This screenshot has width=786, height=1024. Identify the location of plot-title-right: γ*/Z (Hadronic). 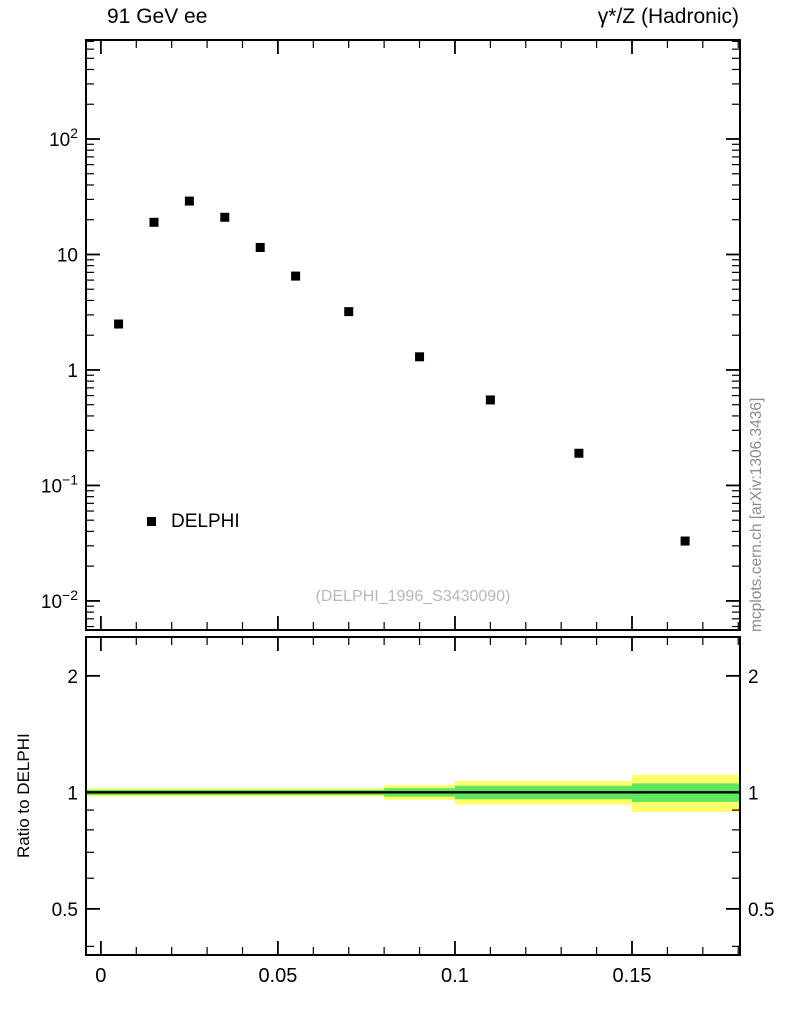
(668, 16).